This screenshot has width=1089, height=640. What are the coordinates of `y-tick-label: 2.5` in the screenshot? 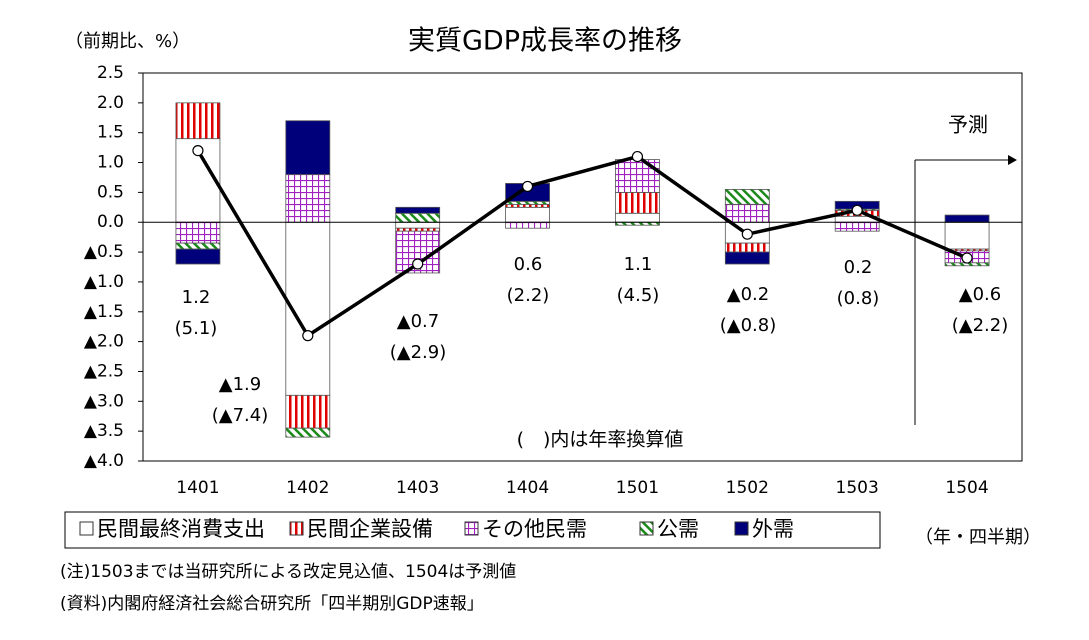 It's located at (110, 73).